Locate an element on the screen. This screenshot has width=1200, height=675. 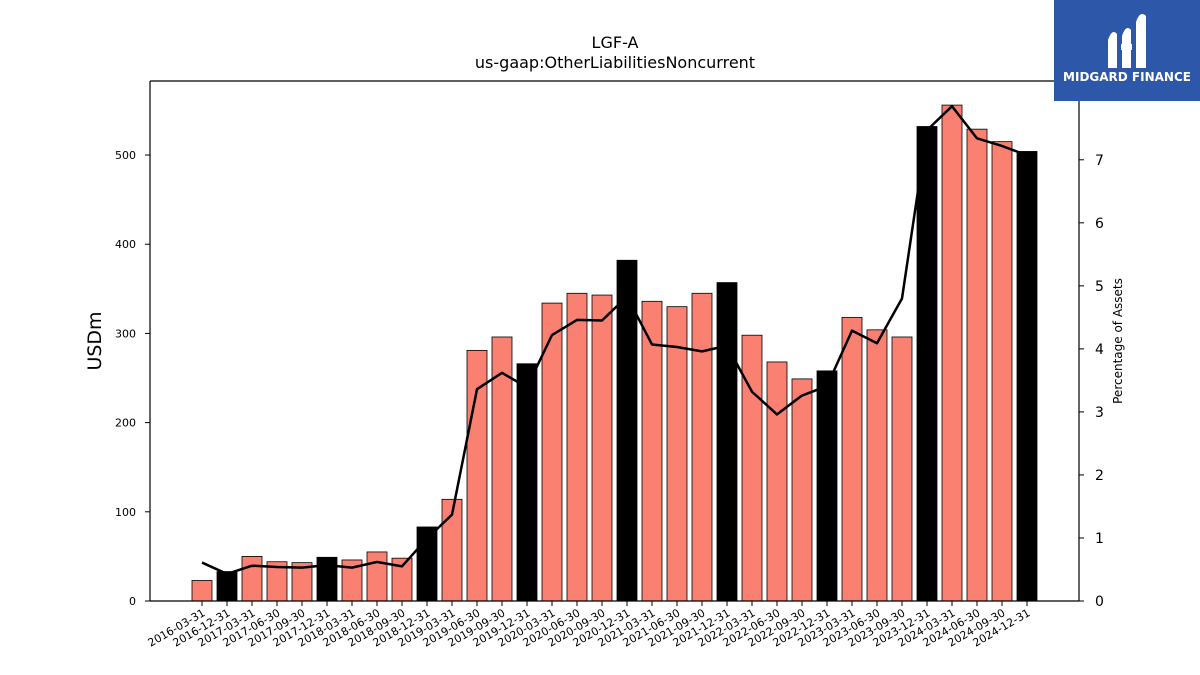
y2-axis-label: Percentage of Assets is located at coordinates (1118, 341).